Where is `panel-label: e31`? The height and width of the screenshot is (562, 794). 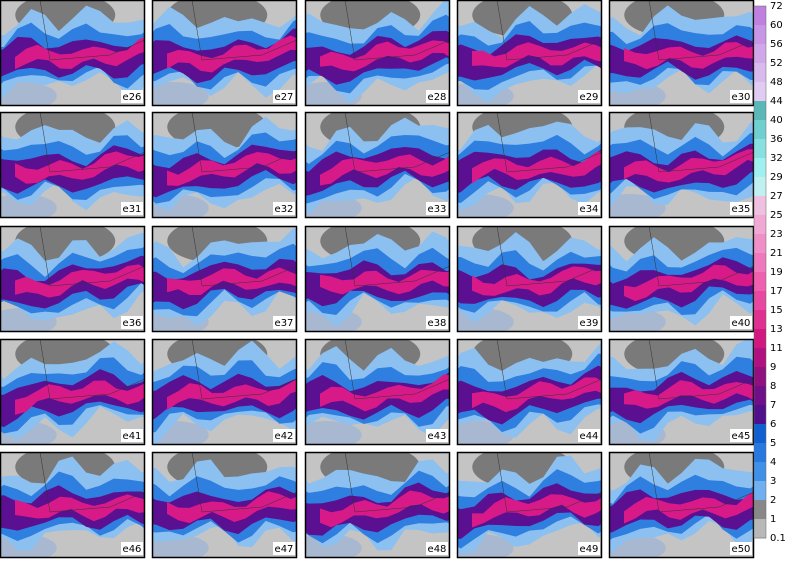
panel-label: e31 is located at coordinates (132, 209).